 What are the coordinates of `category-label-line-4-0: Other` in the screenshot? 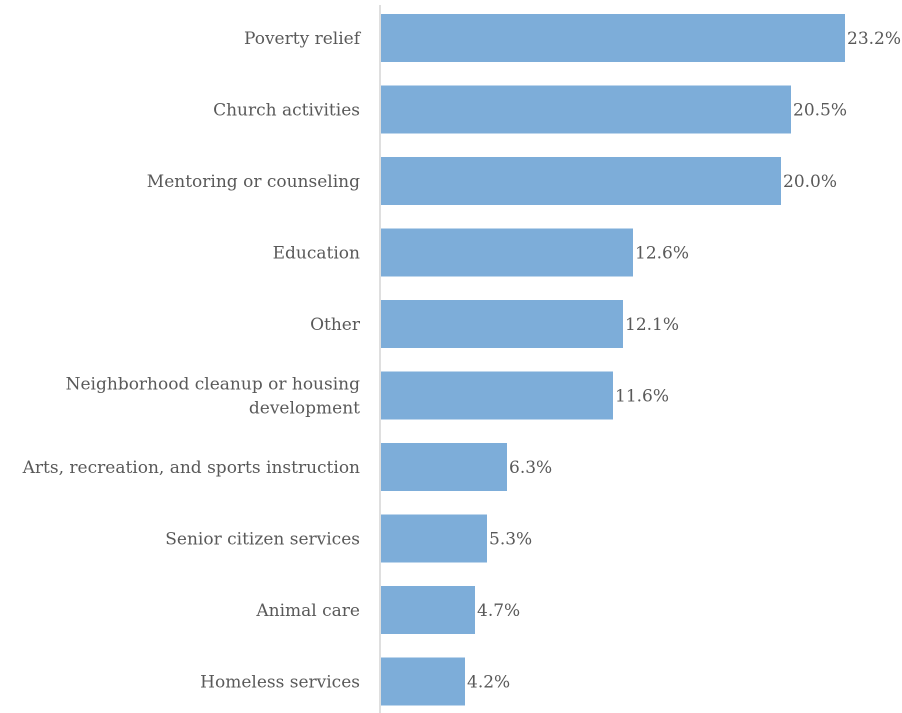 It's located at (335, 325).